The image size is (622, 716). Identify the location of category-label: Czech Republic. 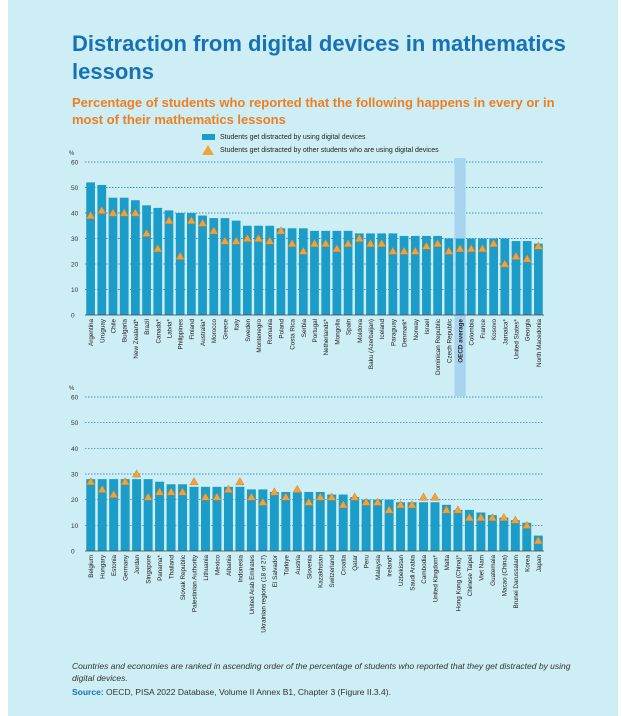
(449, 341).